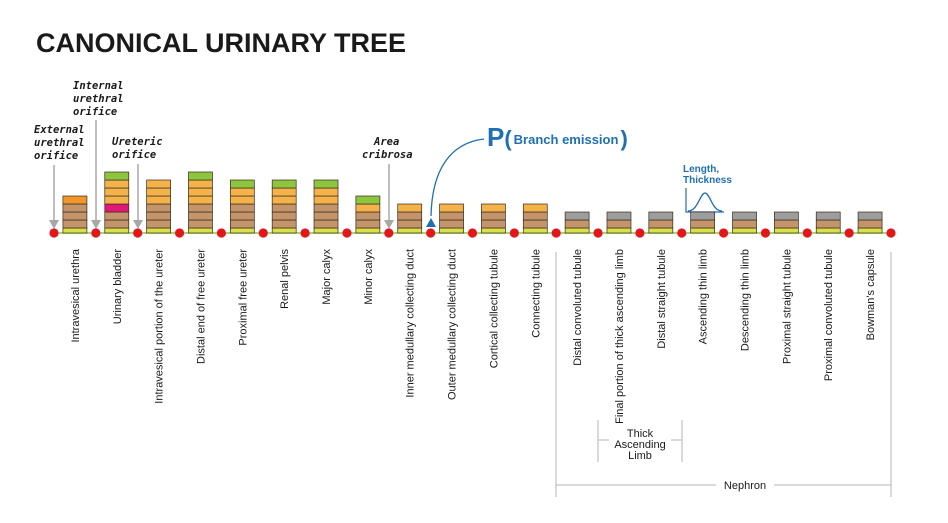  Describe the element at coordinates (389, 224) in the screenshot. I see `area-cribrosa-arrow-head` at that location.